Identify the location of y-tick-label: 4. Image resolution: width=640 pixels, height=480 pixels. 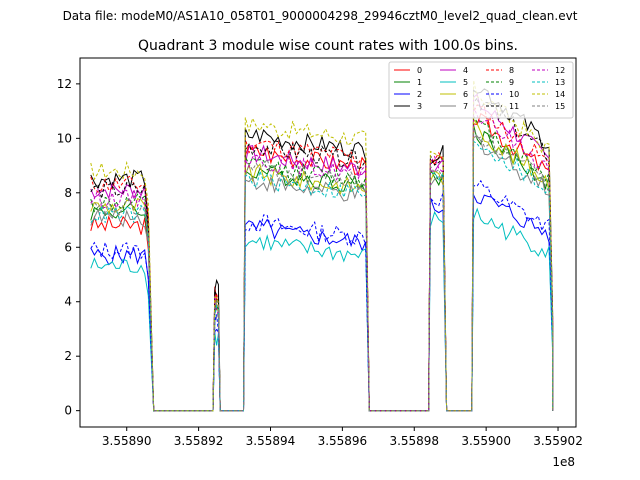
(68, 302).